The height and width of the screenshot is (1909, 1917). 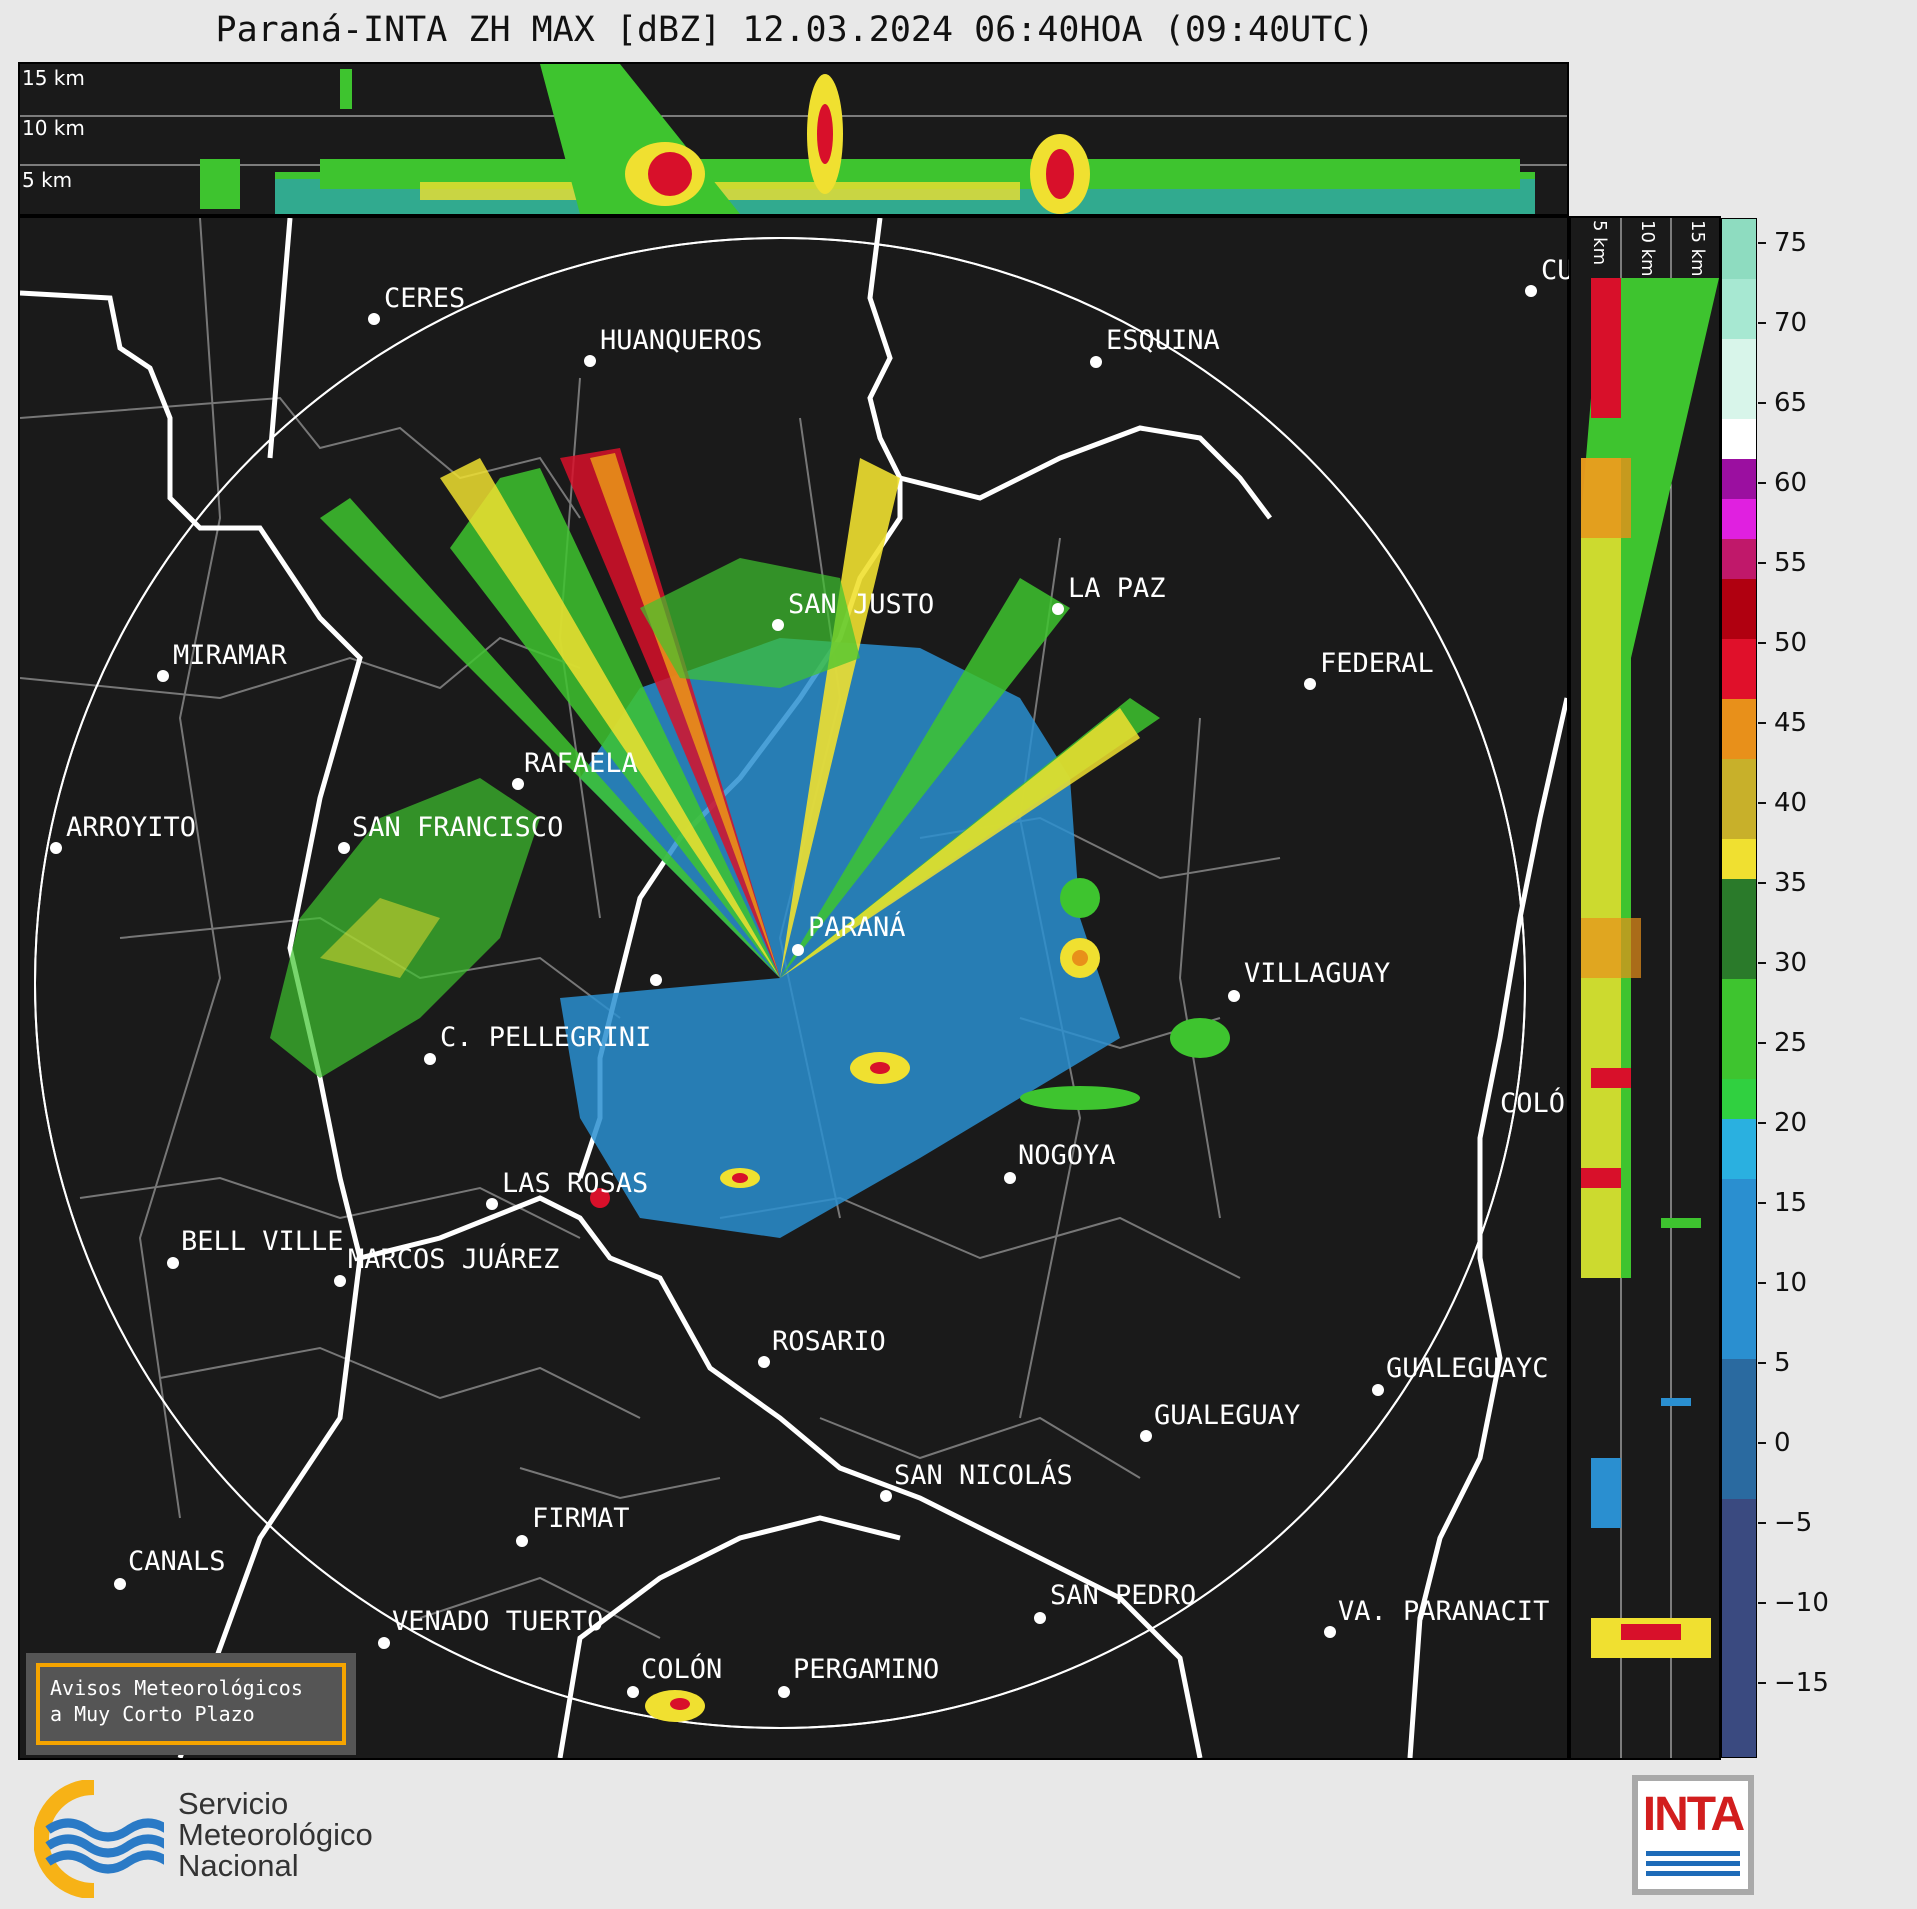 What do you see at coordinates (177, 1561) in the screenshot?
I see `city-label-canals: CANALS` at bounding box center [177, 1561].